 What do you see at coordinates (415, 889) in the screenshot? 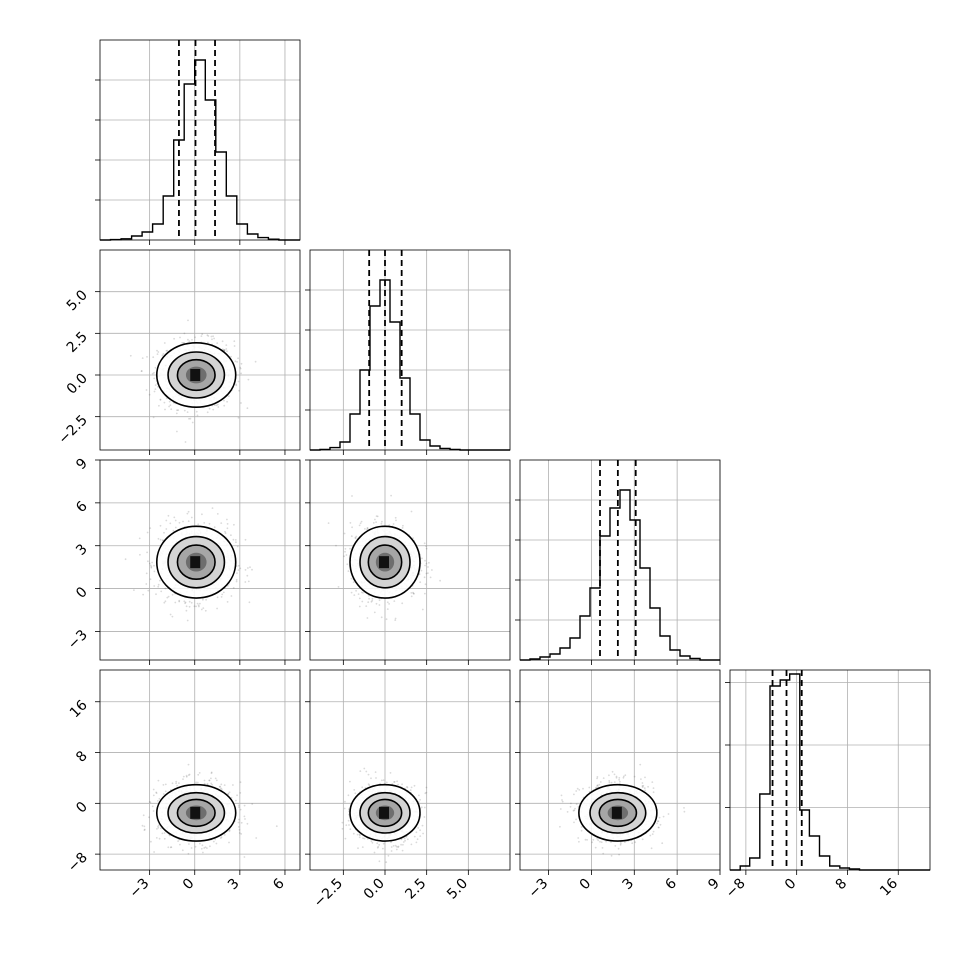
I see `x-tick-label: 2.5` at bounding box center [415, 889].